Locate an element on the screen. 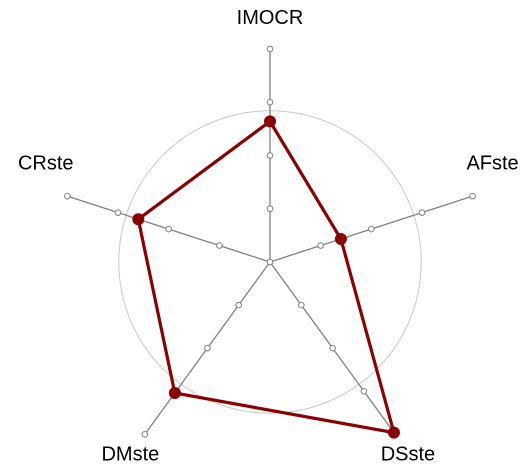 The image size is (521, 468). data-point-dsste is located at coordinates (393, 432).